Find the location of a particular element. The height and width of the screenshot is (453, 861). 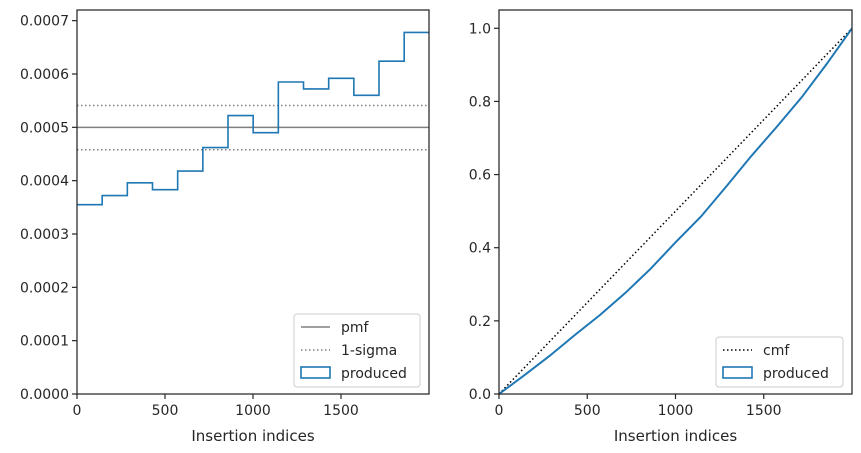

right-y-tick-label: 0.4 is located at coordinates (480, 249).